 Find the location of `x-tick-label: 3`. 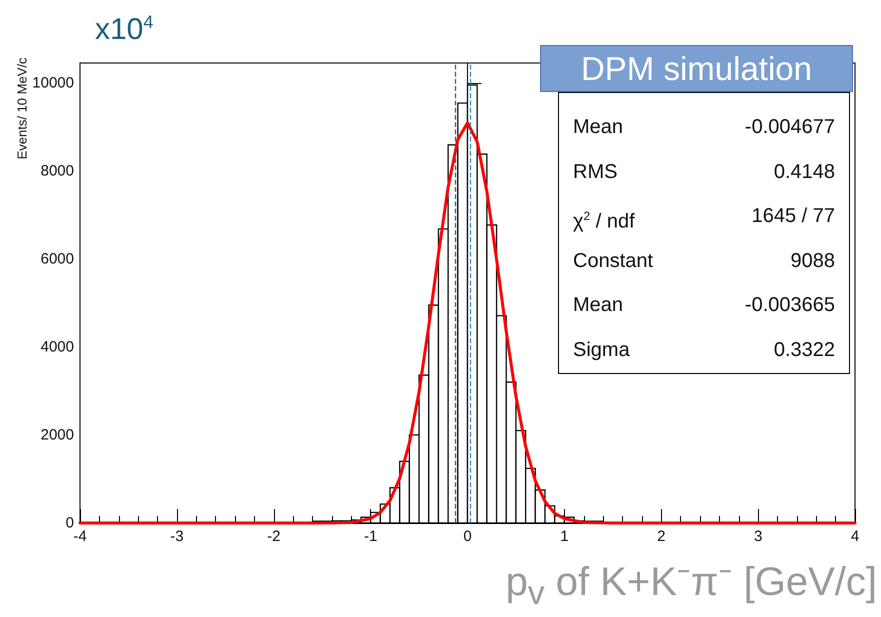

x-tick-label: 3 is located at coordinates (758, 536).